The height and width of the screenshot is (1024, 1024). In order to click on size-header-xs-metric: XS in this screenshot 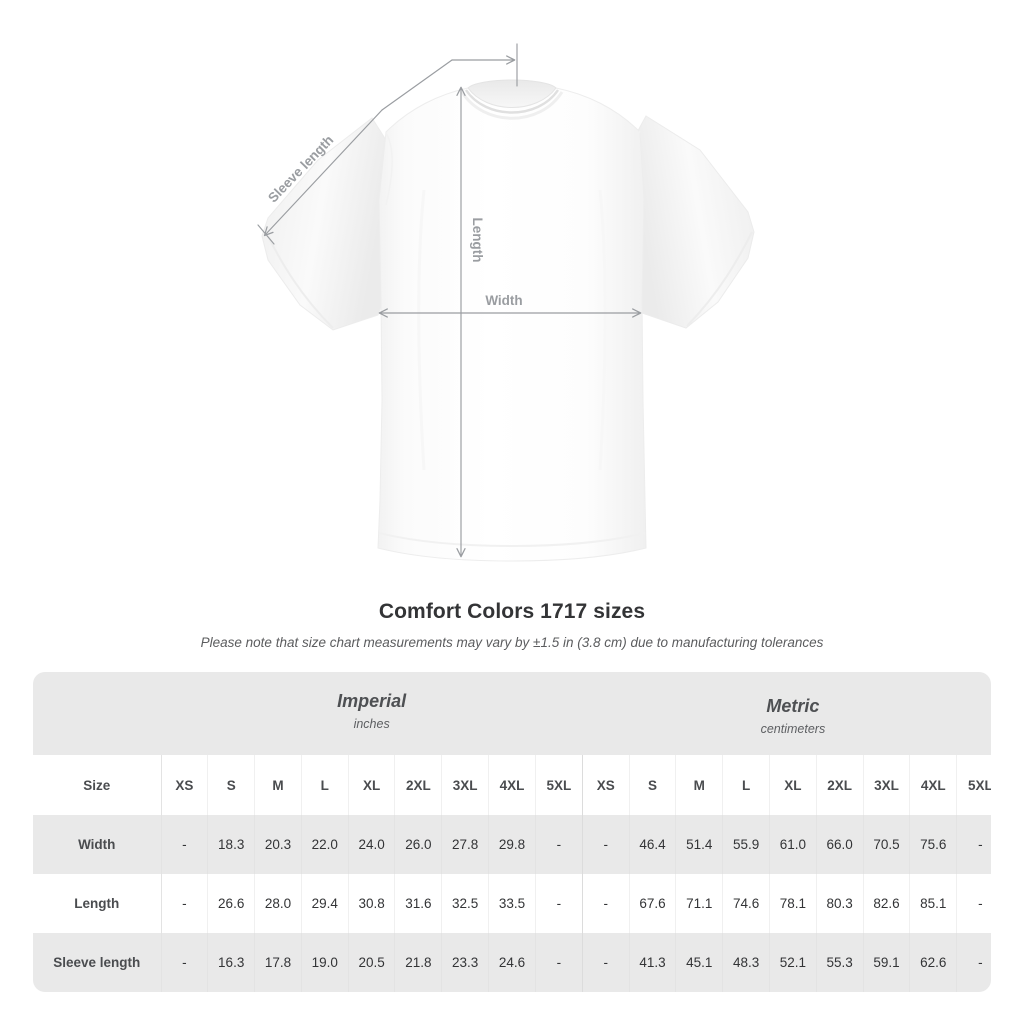, I will do `click(606, 785)`.